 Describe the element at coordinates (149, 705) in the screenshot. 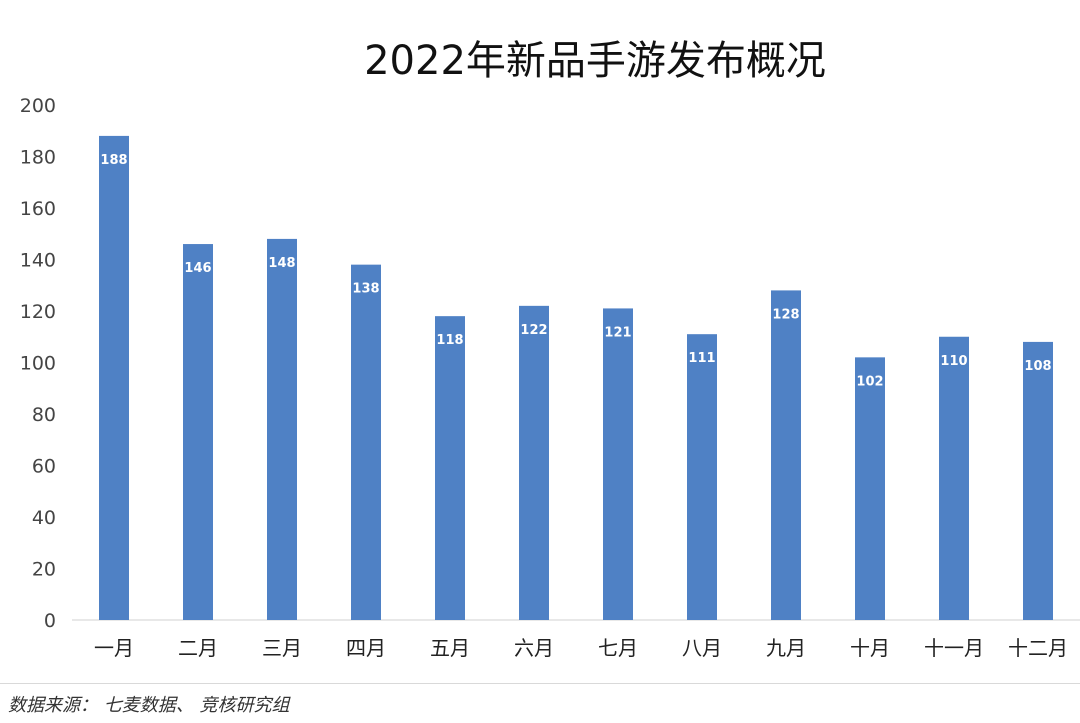

I see `source-note: 数据来源： 七麦数据、 竞核研究组` at that location.